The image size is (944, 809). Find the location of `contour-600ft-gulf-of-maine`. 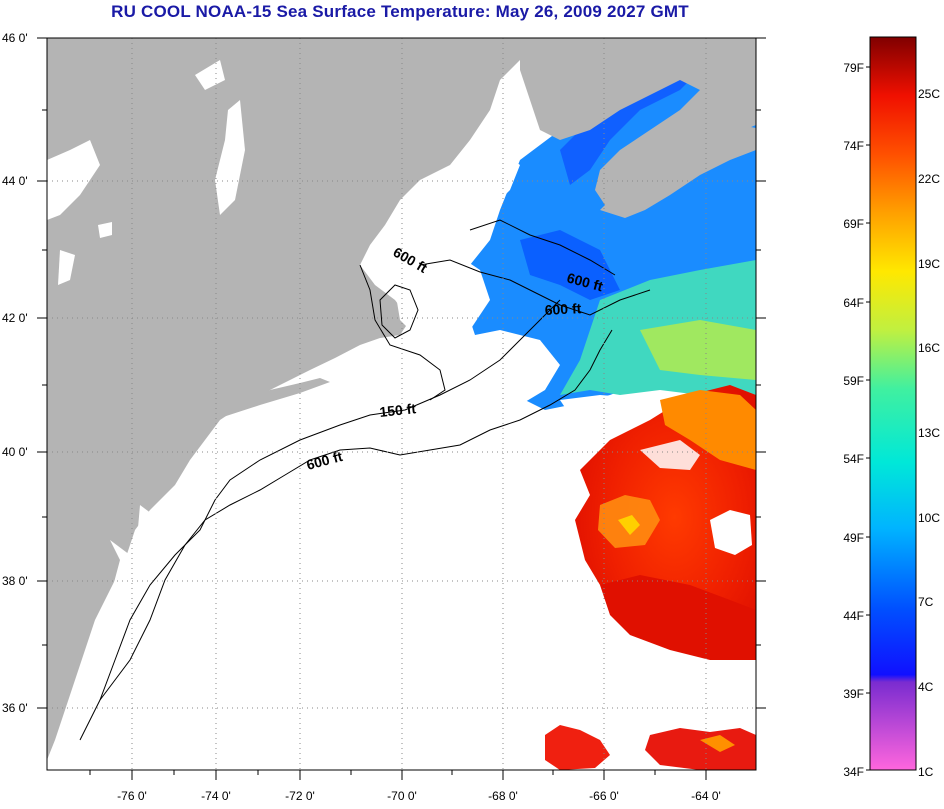

contour-600ft-gulf-of-maine is located at coordinates (535, 287).